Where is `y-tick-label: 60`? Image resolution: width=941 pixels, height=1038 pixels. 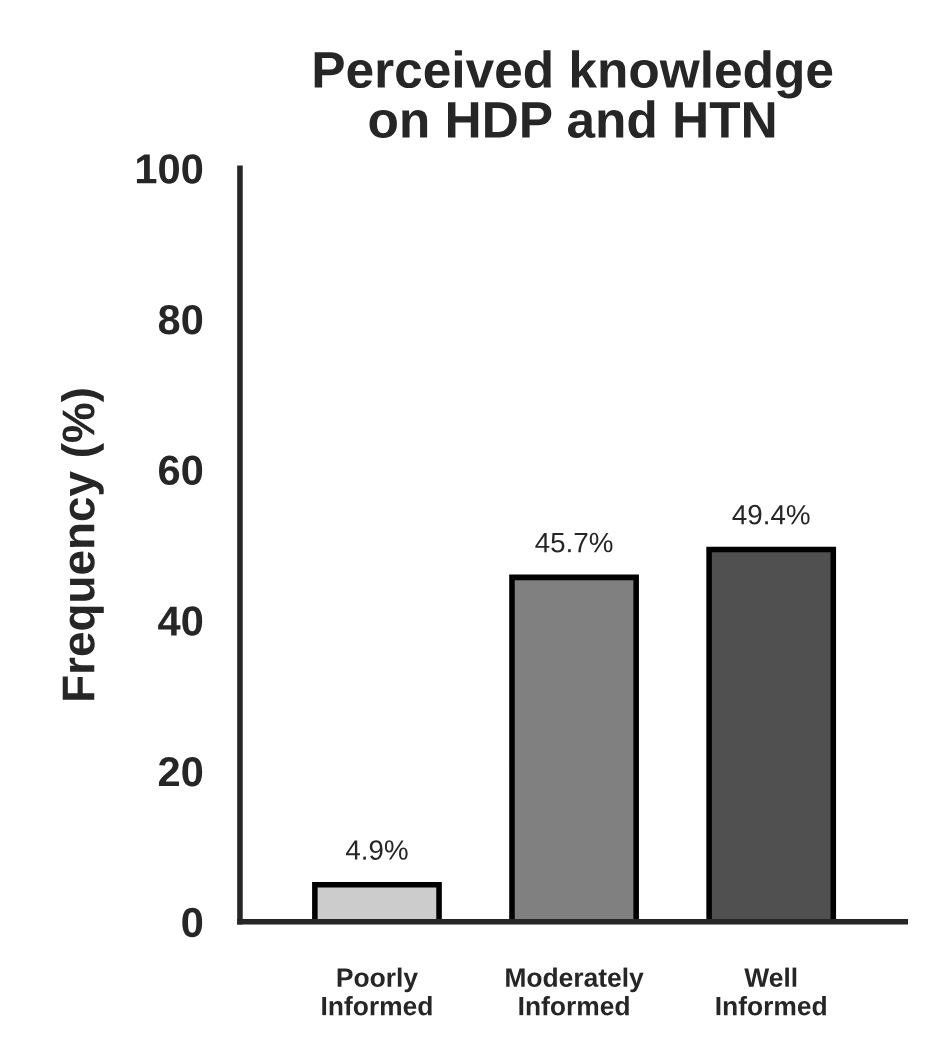 y-tick-label: 60 is located at coordinates (181, 470).